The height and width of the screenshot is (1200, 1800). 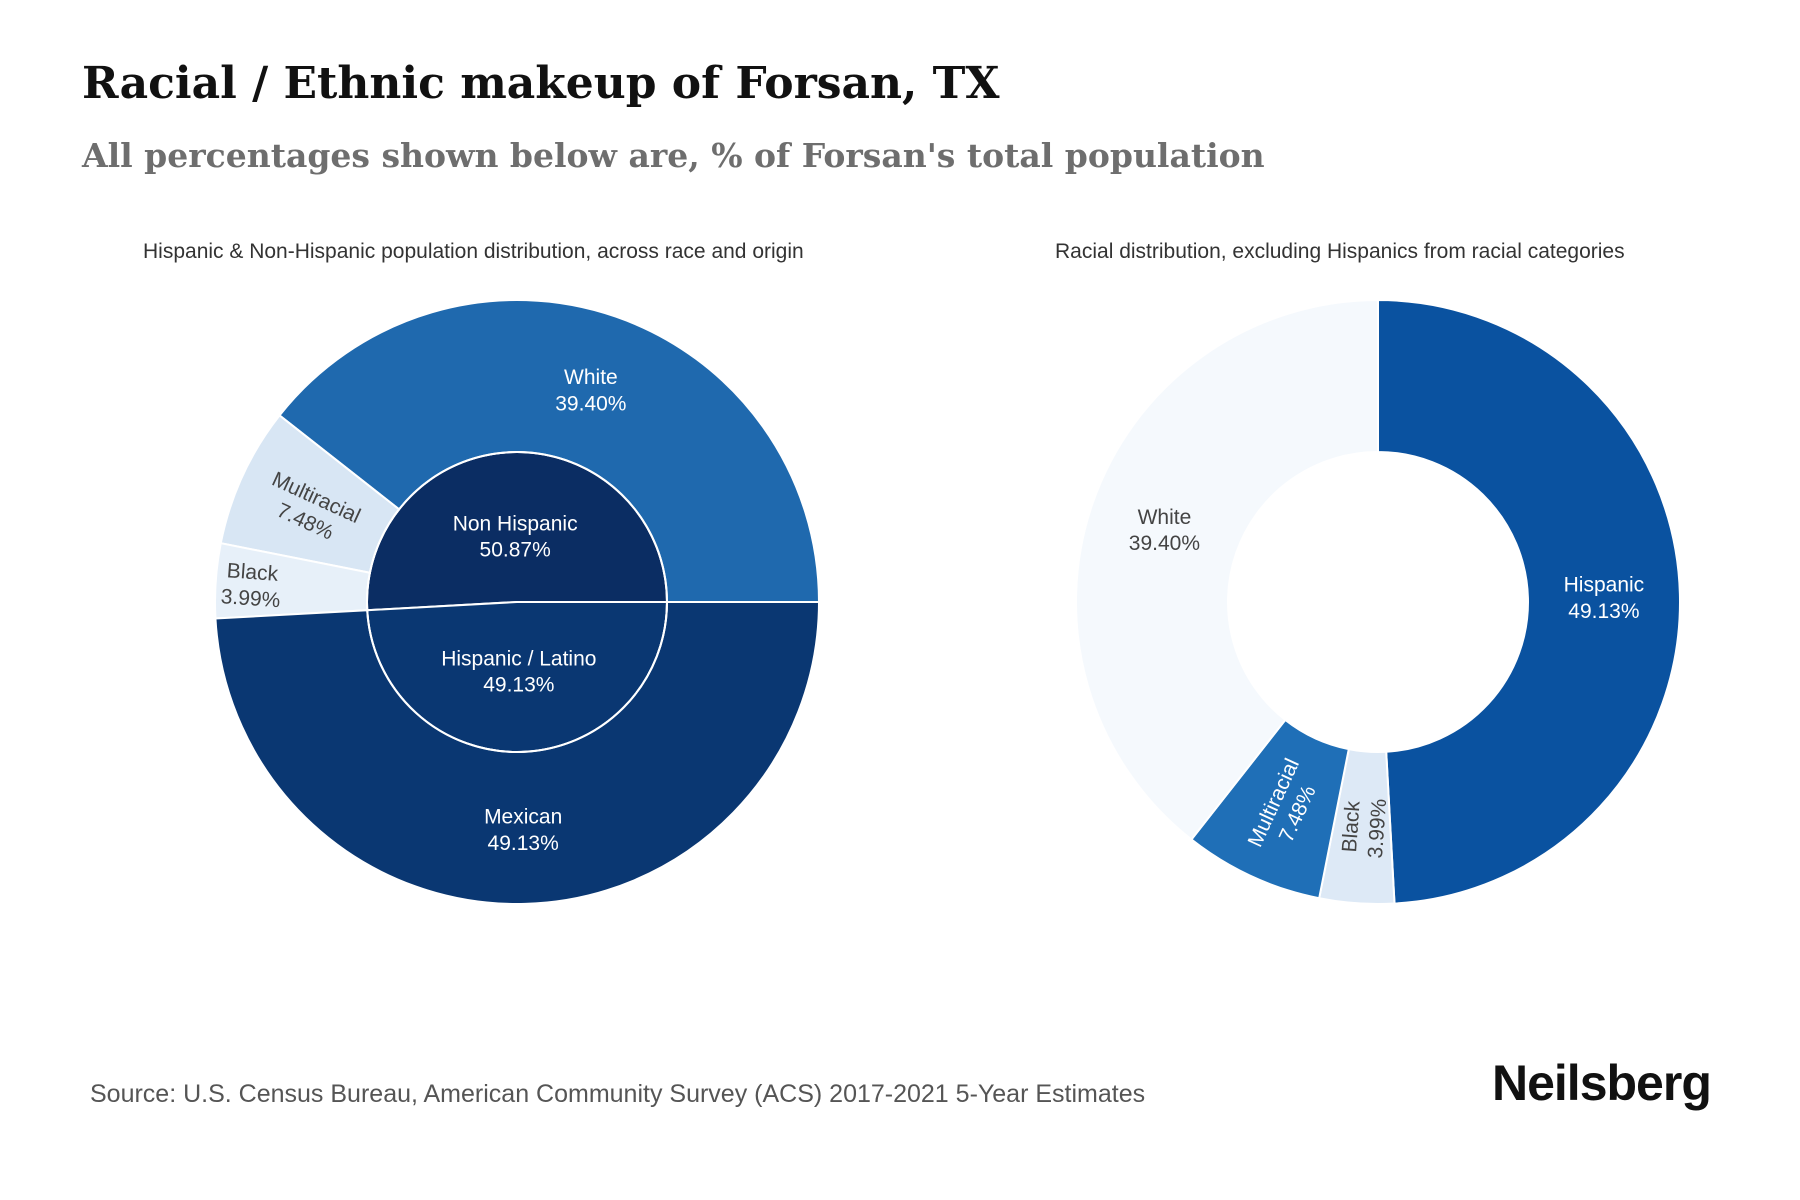 What do you see at coordinates (1227, 569) in the screenshot?
I see `donut-slice-white` at bounding box center [1227, 569].